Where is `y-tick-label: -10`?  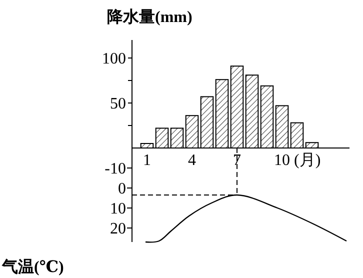 y-tick-label: -10 is located at coordinates (115, 169).